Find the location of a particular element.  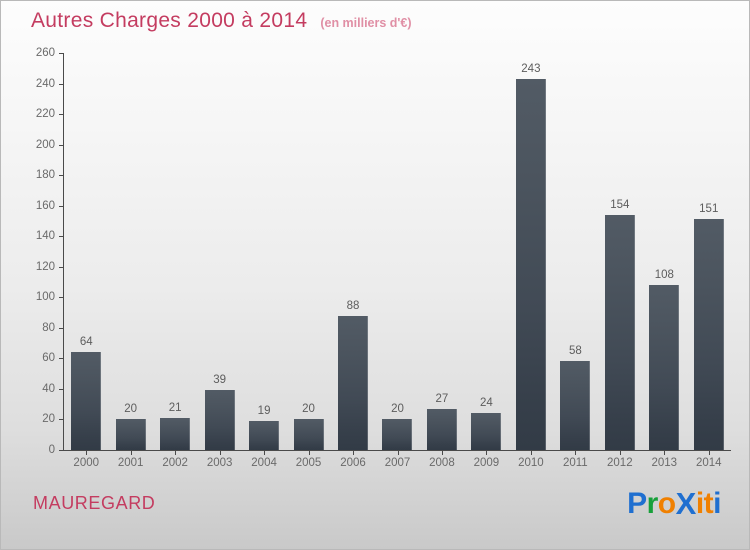

bar-group: 88 2006 is located at coordinates (353, 261).